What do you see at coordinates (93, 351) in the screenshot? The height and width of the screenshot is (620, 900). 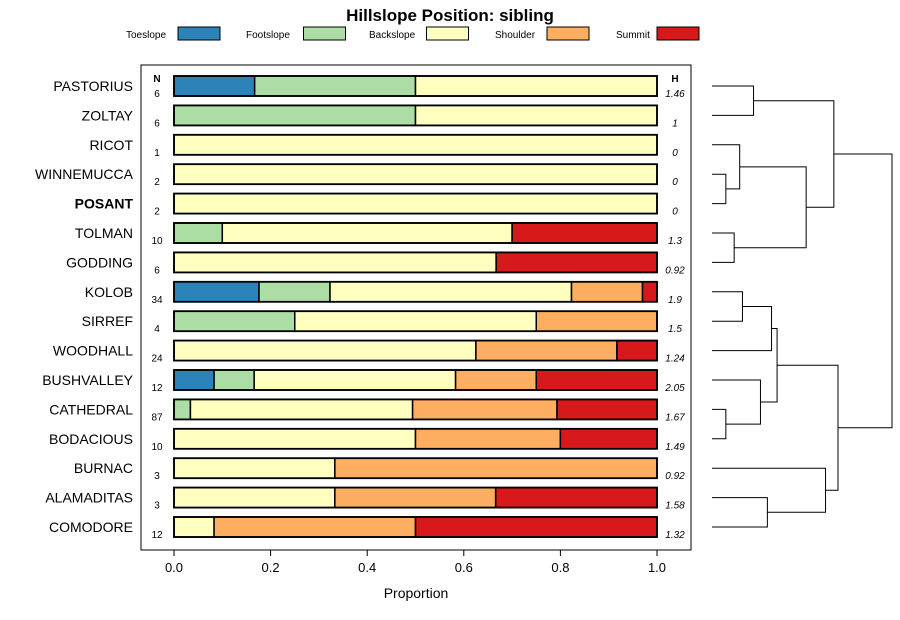 I see `row-label: WOODHALL` at bounding box center [93, 351].